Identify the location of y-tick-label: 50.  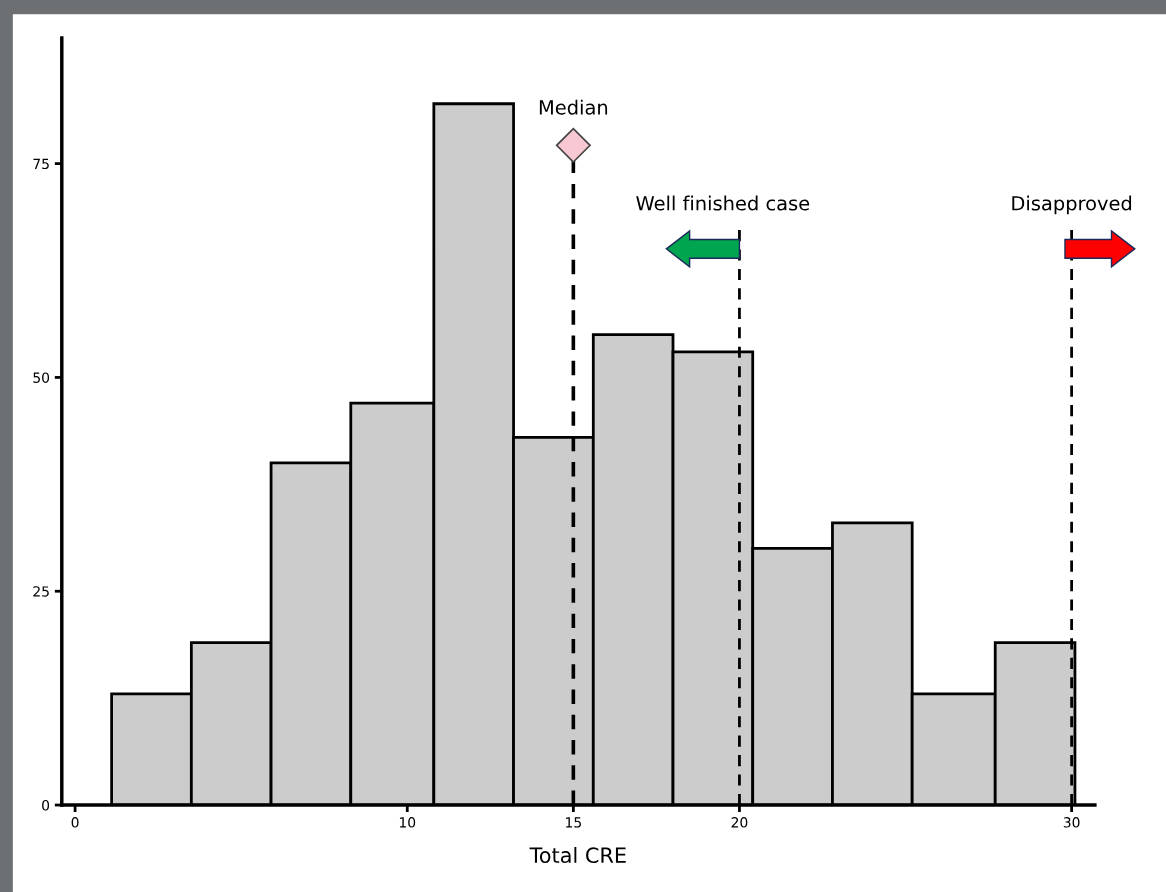
(41, 377).